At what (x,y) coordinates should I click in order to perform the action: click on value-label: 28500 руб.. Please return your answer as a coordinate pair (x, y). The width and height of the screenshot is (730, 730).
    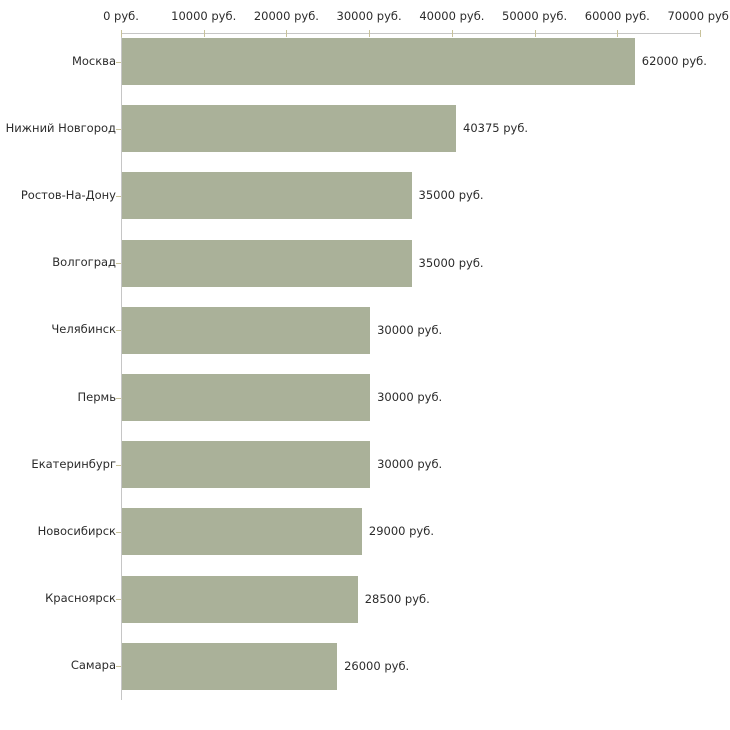
    Looking at the image, I should click on (397, 598).